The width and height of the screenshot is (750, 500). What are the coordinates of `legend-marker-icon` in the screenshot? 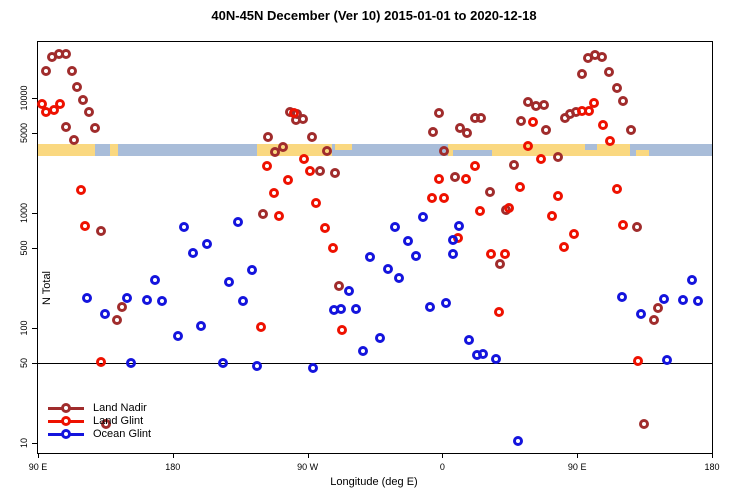 It's located at (66, 408).